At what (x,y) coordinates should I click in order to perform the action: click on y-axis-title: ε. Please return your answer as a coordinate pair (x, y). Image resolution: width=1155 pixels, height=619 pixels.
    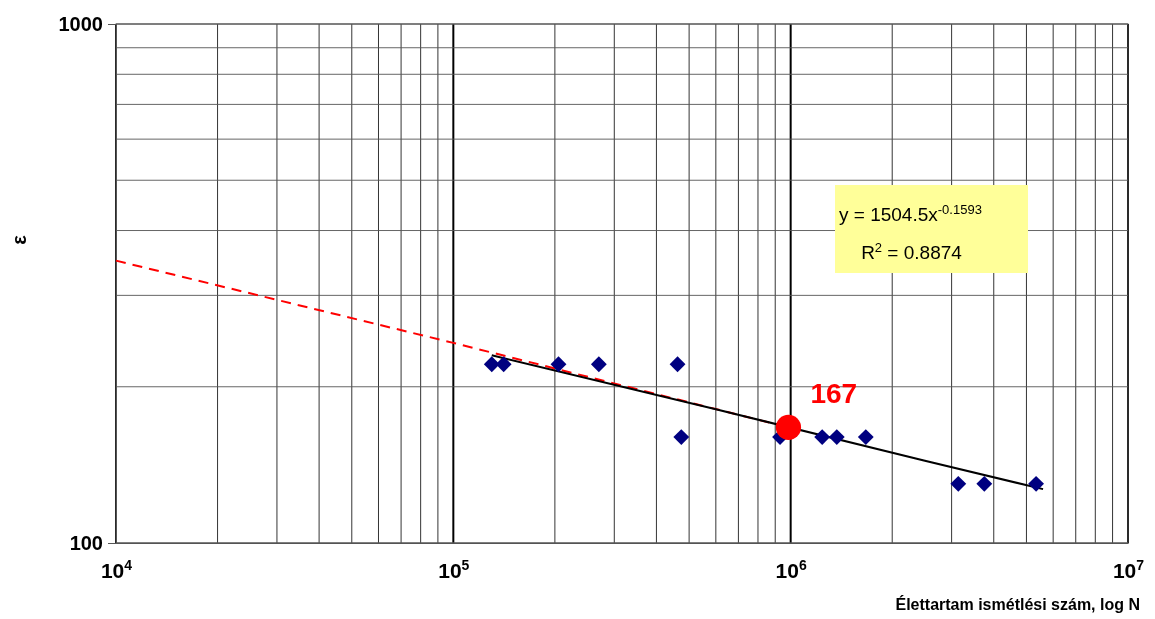
    Looking at the image, I should click on (19, 239).